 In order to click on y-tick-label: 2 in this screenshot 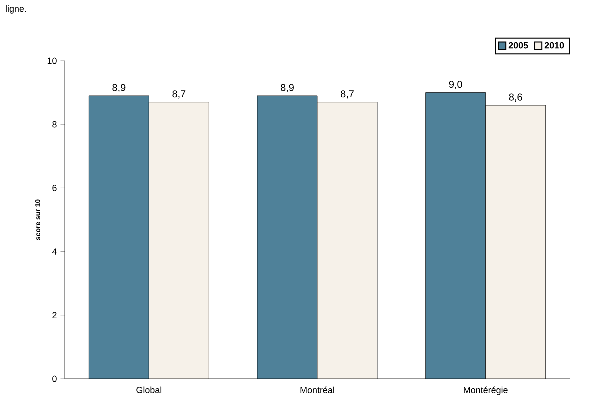, I will do `click(54, 315)`.